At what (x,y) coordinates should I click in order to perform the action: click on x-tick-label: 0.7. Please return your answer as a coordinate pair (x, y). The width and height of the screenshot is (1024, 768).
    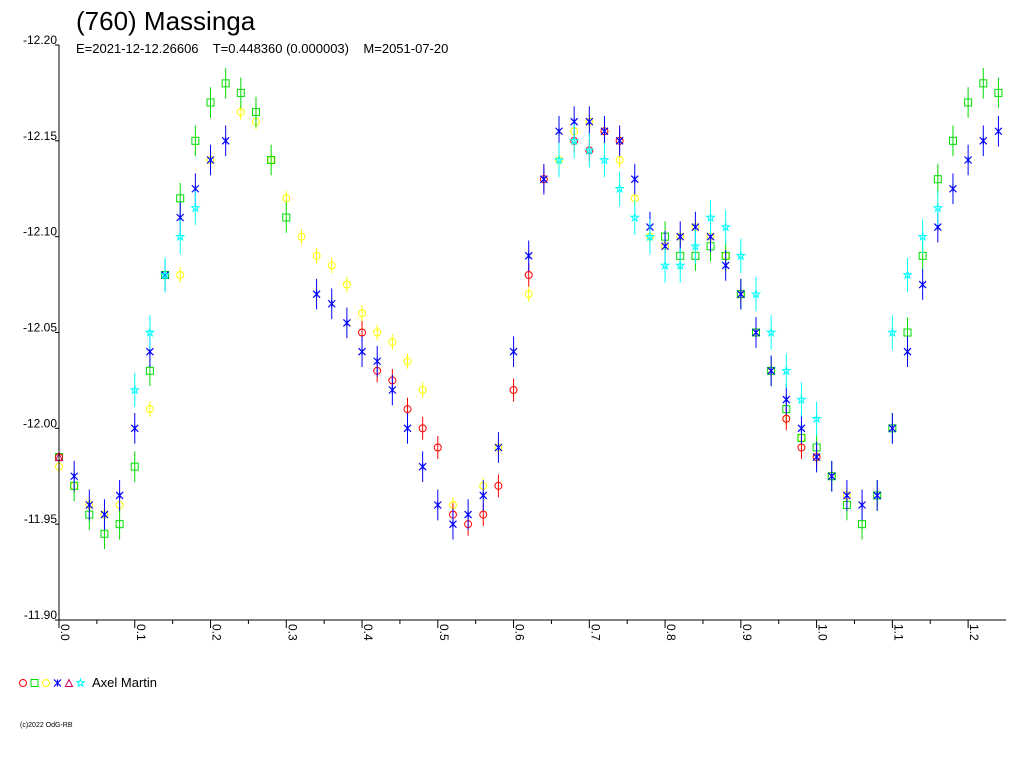
    Looking at the image, I should click on (595, 632).